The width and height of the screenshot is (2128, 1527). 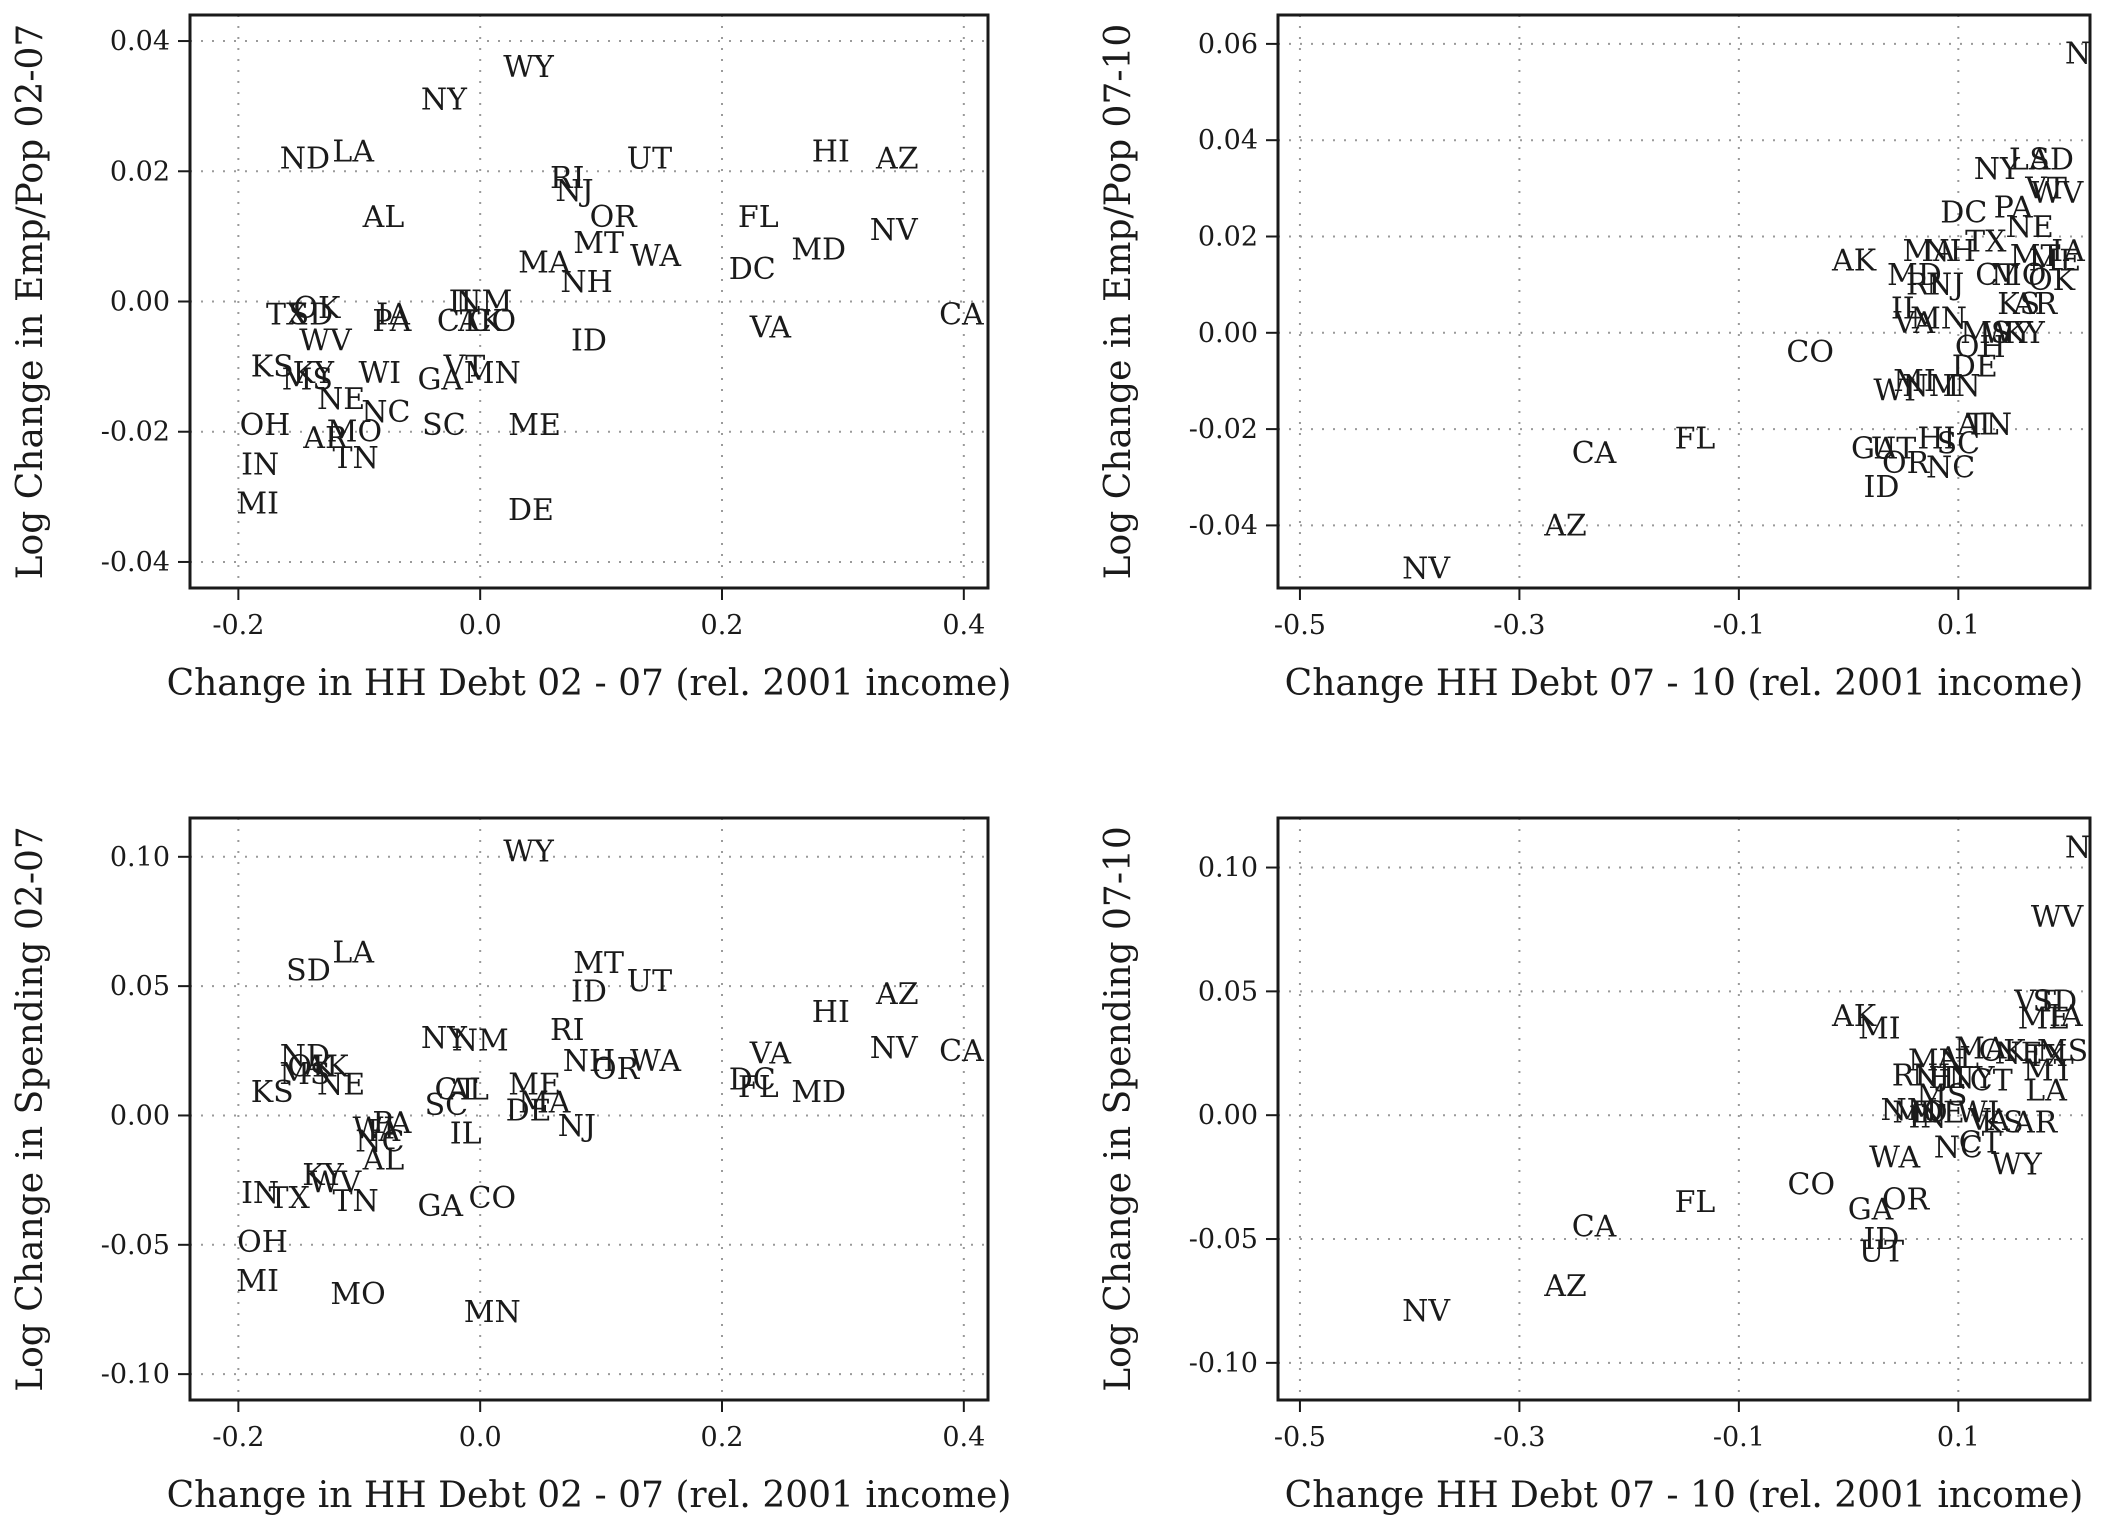 What do you see at coordinates (140, 986) in the screenshot?
I see `y-tick-label-3: 0.05` at bounding box center [140, 986].